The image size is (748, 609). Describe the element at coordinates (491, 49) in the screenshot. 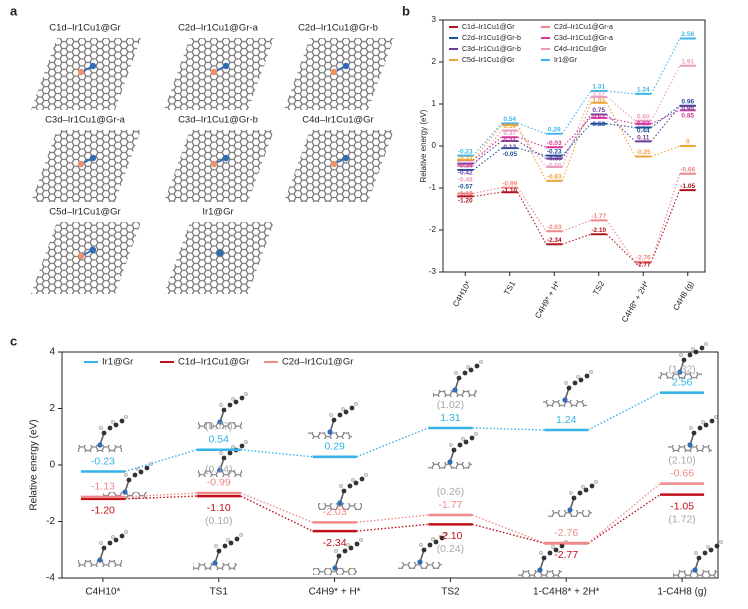

I see `legend-label: C3d–Ir1Cu1@Gr-b` at that location.